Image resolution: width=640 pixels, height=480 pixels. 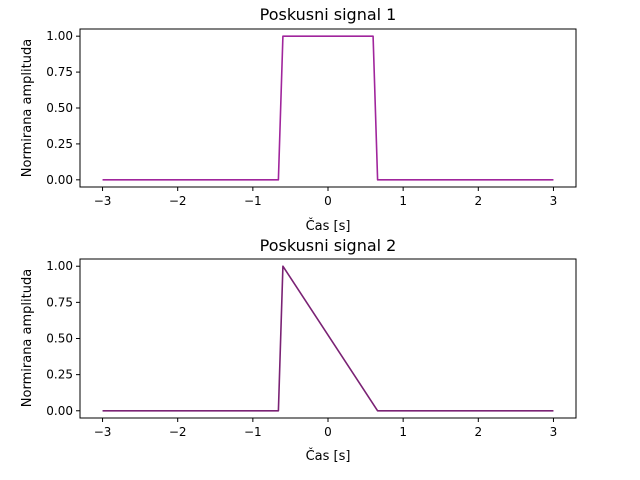 I want to click on subplot-1-xtick-label: 3, so click(x=554, y=201).